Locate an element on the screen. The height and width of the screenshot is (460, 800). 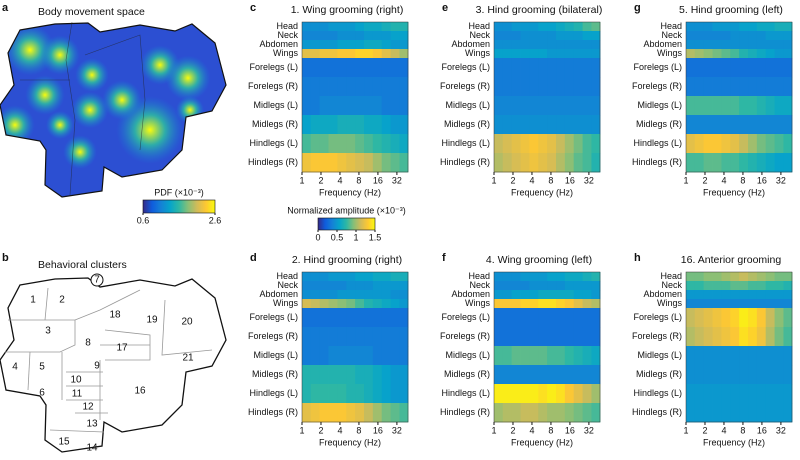
row-label: Midlegs (R) is located at coordinates (467, 124).